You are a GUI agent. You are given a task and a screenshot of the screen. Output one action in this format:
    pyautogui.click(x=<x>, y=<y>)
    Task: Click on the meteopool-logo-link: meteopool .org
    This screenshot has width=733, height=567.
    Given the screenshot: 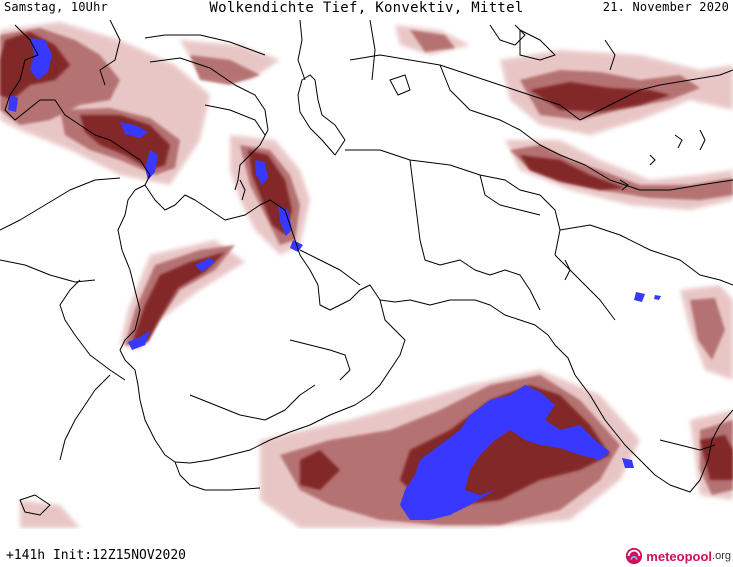 What is the action you would take?
    pyautogui.click(x=678, y=556)
    